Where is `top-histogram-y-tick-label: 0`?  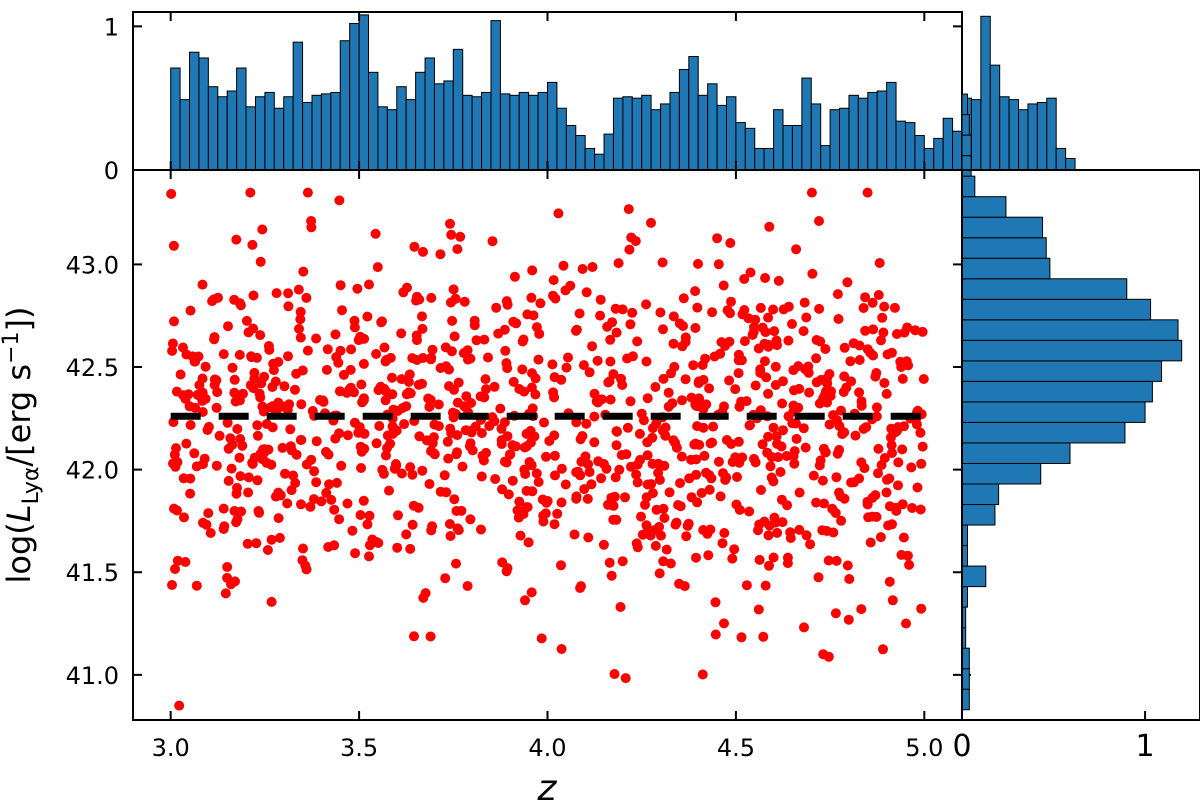
top-histogram-y-tick-label: 0 is located at coordinates (111, 171).